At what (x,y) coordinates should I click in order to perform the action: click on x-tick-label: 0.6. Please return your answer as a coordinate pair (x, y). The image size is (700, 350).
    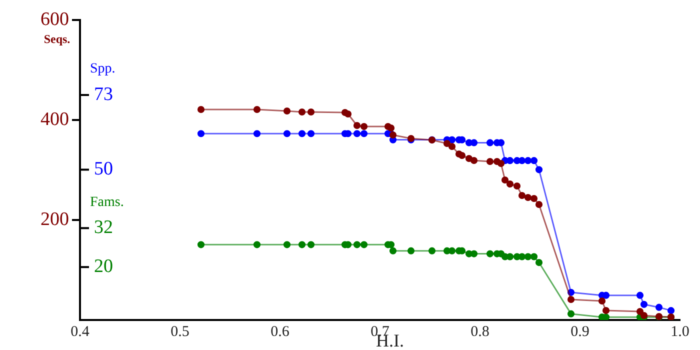
    Looking at the image, I should click on (280, 332).